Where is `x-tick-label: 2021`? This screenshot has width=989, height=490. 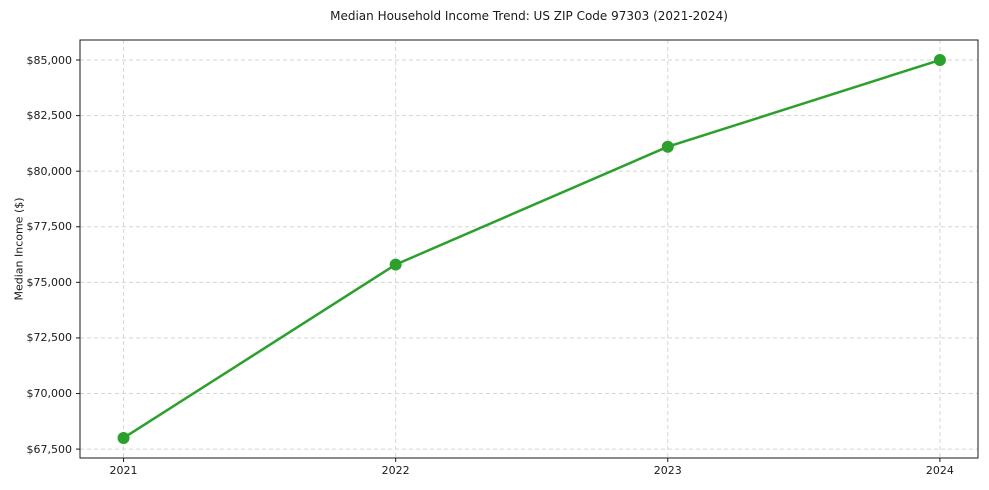 x-tick-label: 2021 is located at coordinates (123, 470).